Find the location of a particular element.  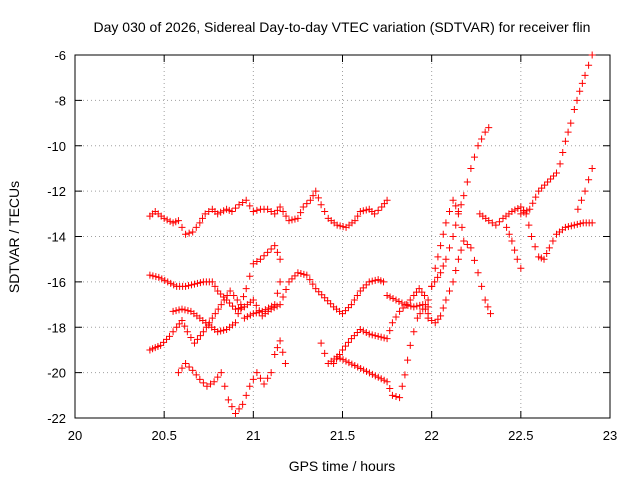

series-sat-c is located at coordinates (215, 316).